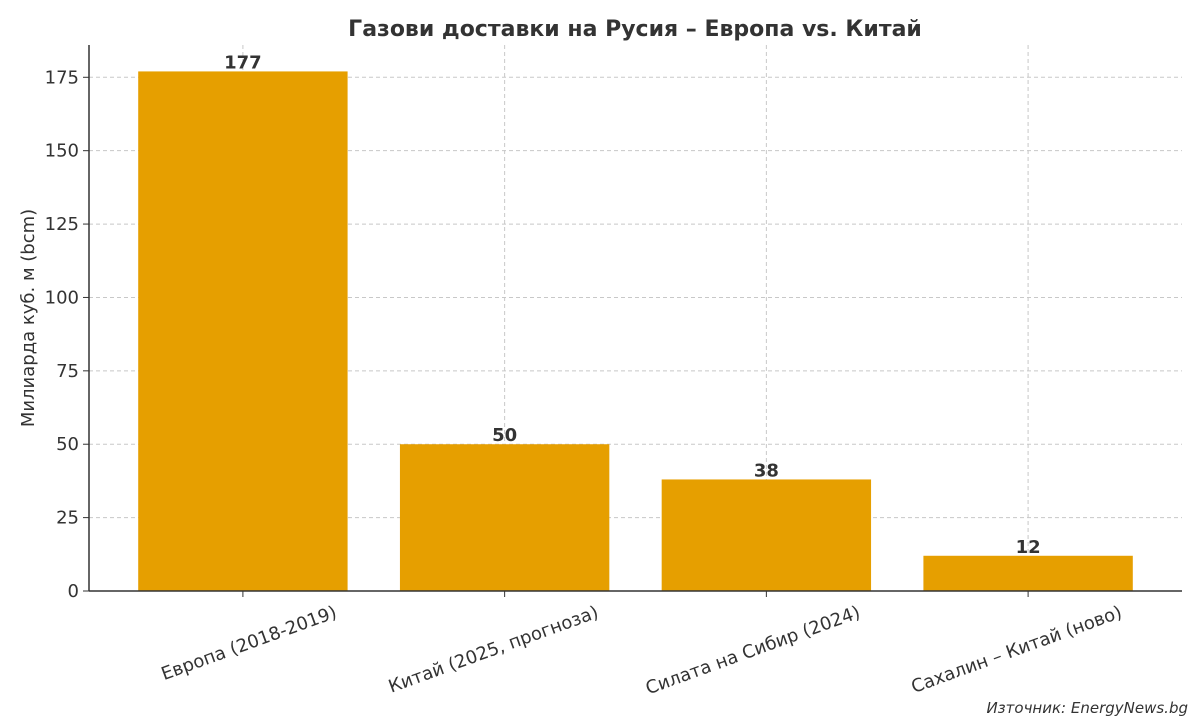 Image resolution: width=1200 pixels, height=720 pixels. Describe the element at coordinates (494, 650) in the screenshot. I see `x-tick-label: Китай (2025, прогноза)` at that location.